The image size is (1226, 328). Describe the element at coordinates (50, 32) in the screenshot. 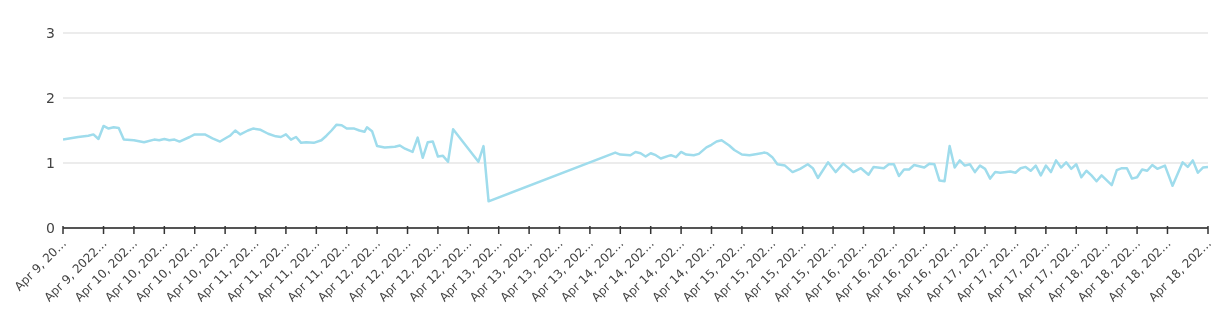

I see `y-tick-label: 3` at that location.